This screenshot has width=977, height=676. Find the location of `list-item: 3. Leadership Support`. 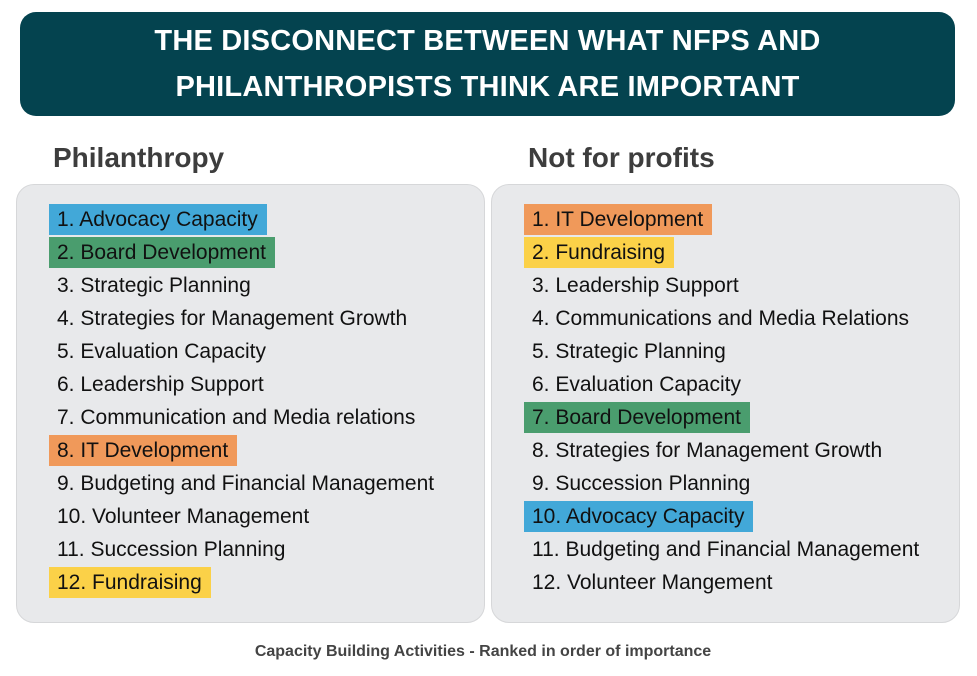

list-item: 3. Leadership Support is located at coordinates (726, 285).